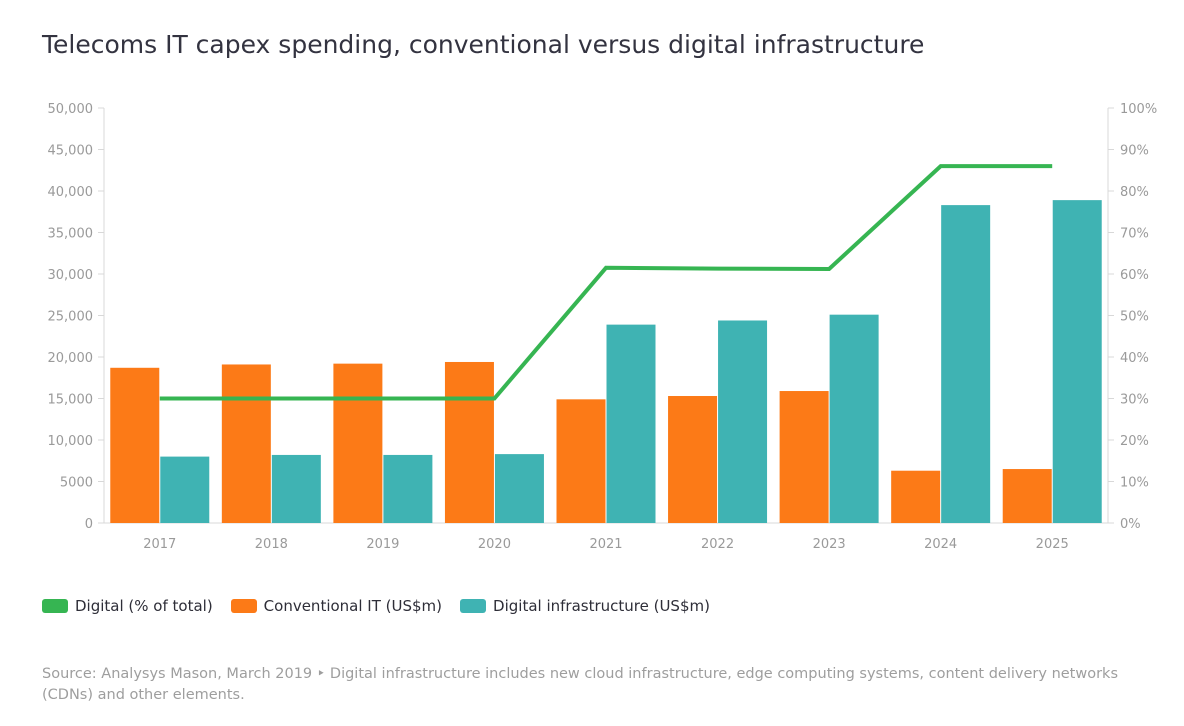 The height and width of the screenshot is (726, 1184). What do you see at coordinates (71, 317) in the screenshot?
I see `left-tick-label: 25,000` at bounding box center [71, 317].